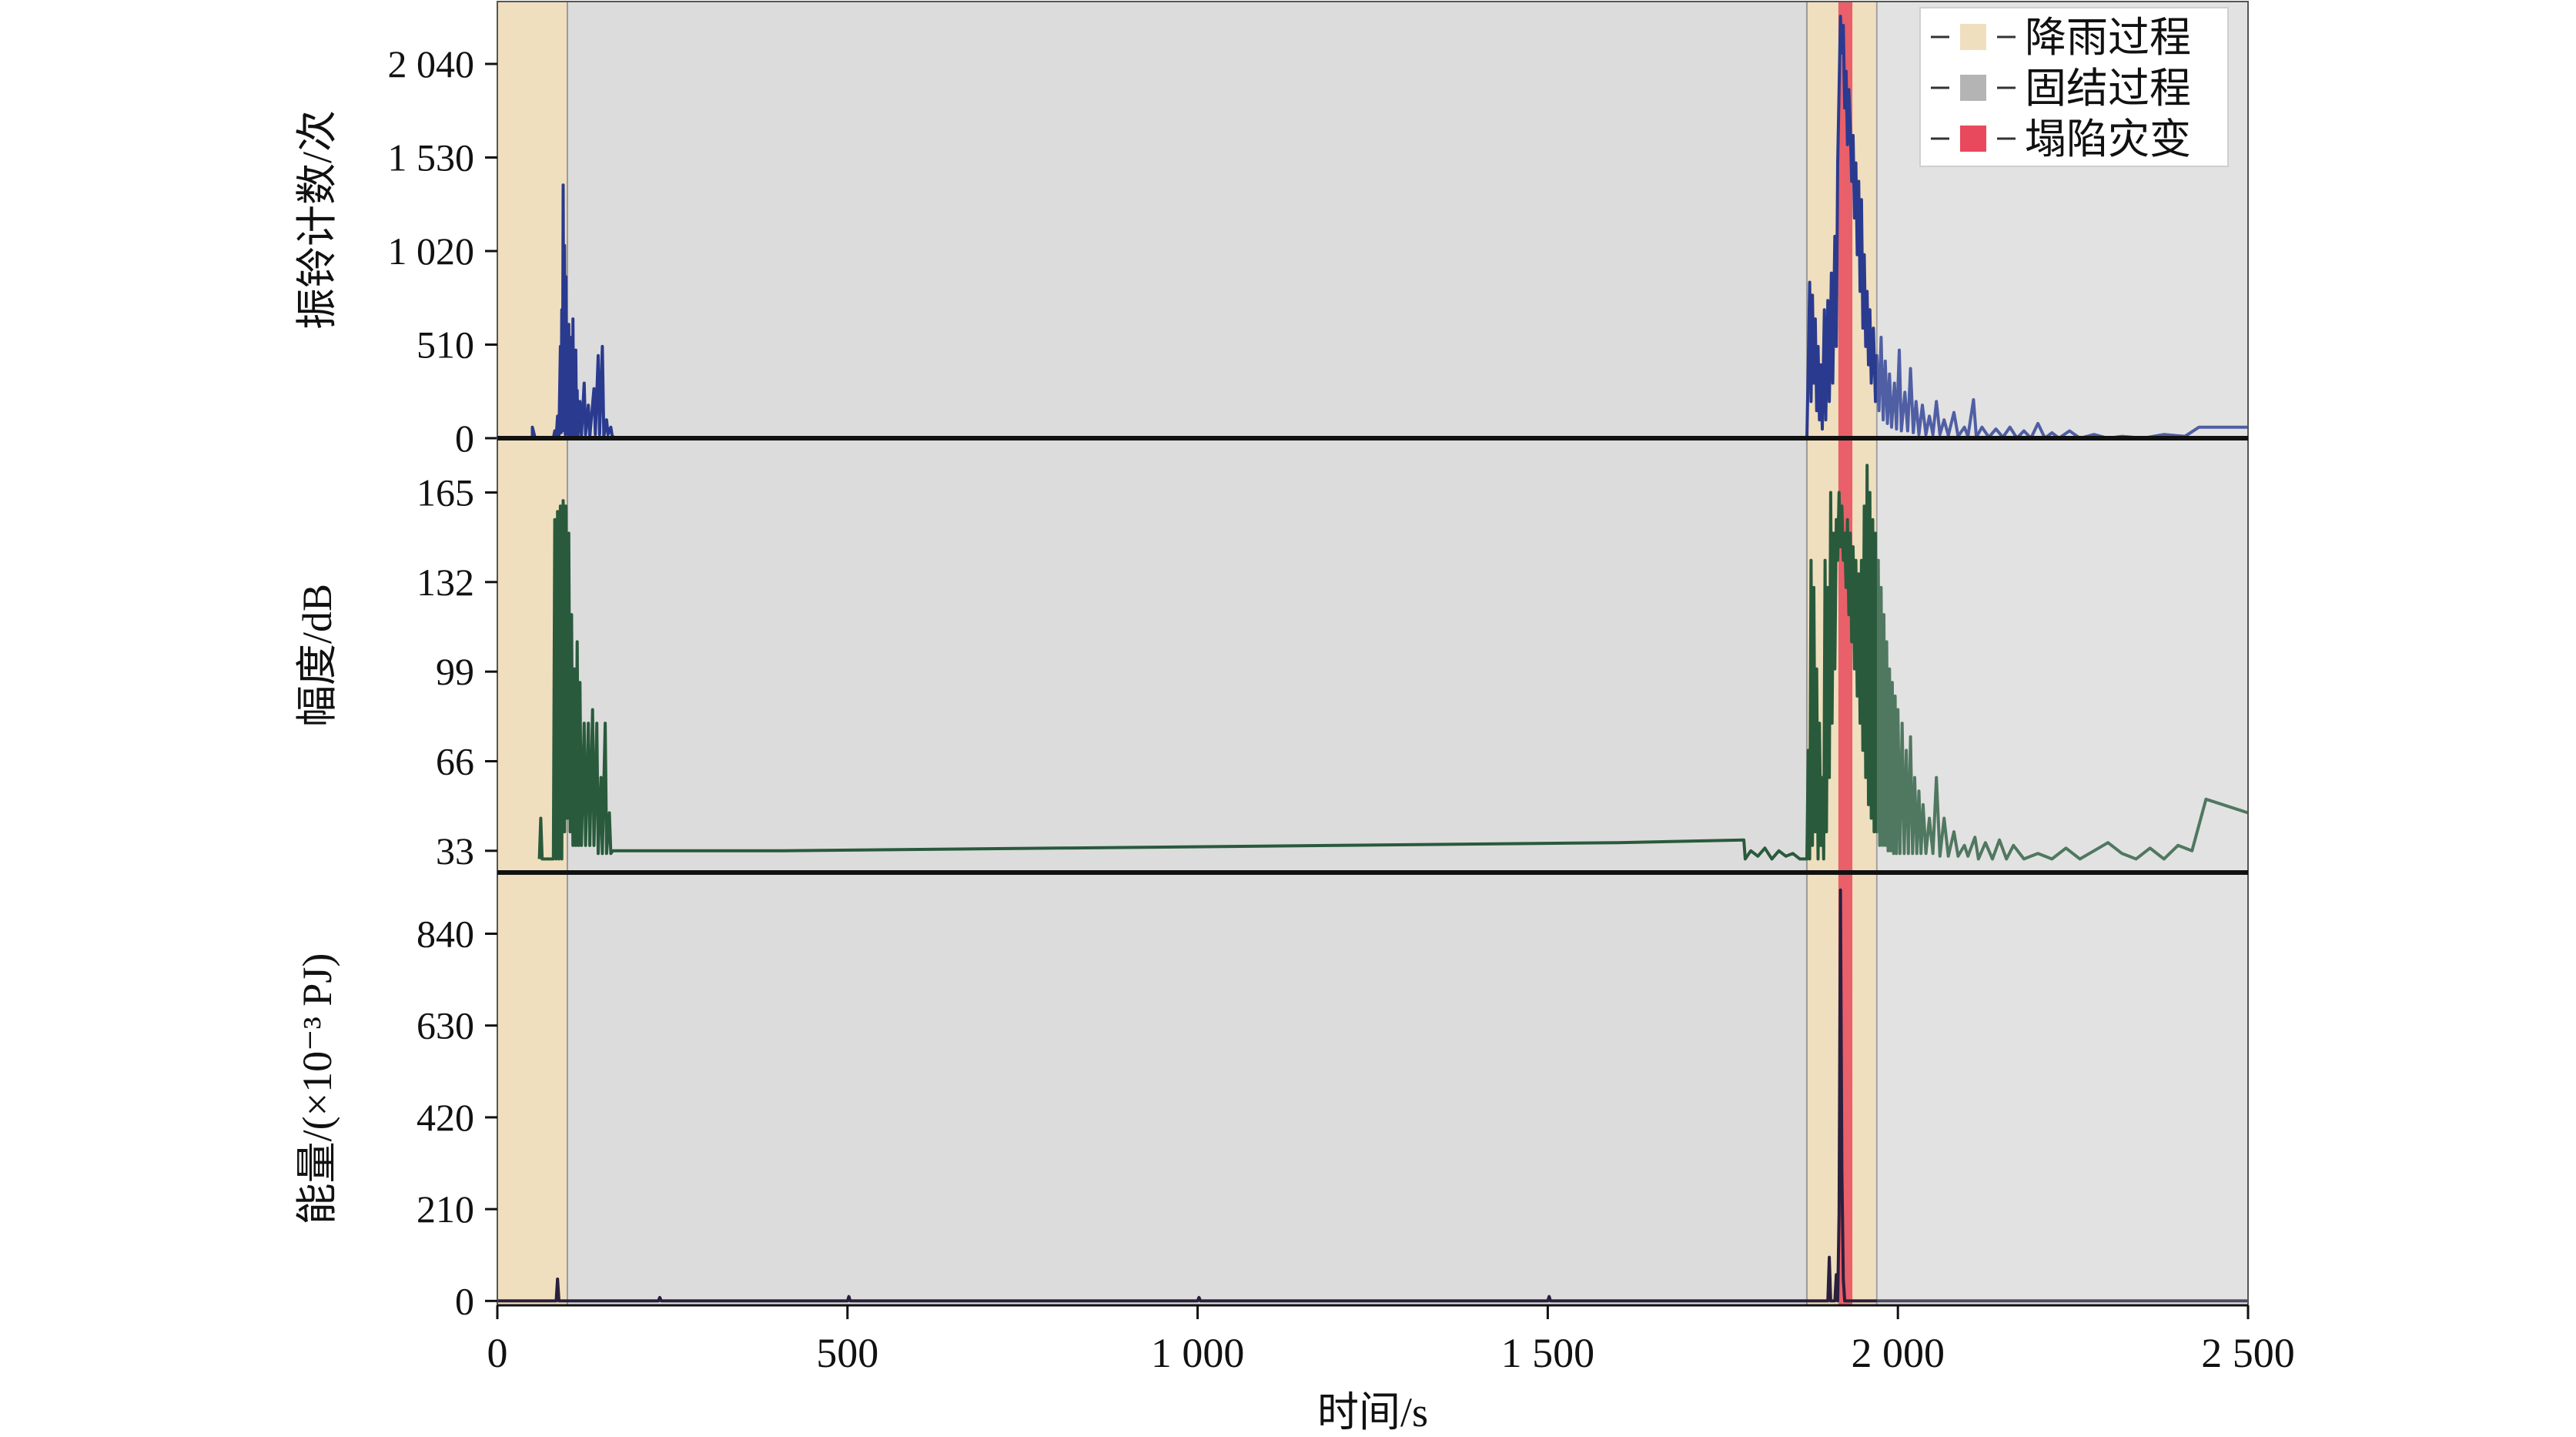 This screenshot has width=2576, height=1437. I want to click on legend-label: 固结过程, so click(2108, 88).